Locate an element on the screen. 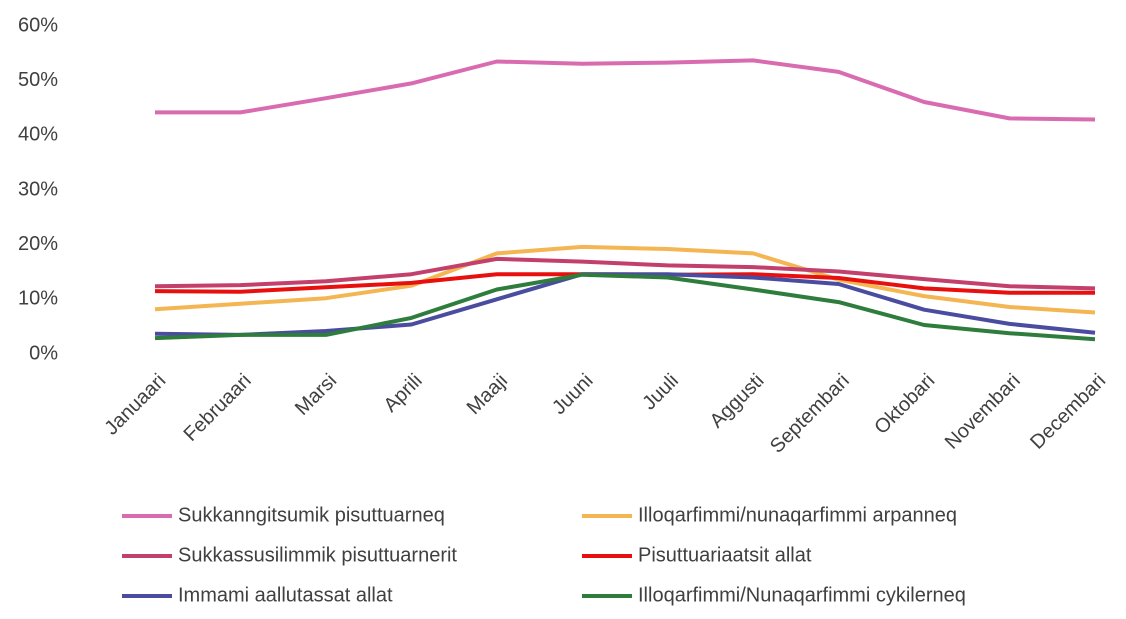  x-tick-label: Decembari is located at coordinates (1068, 412).